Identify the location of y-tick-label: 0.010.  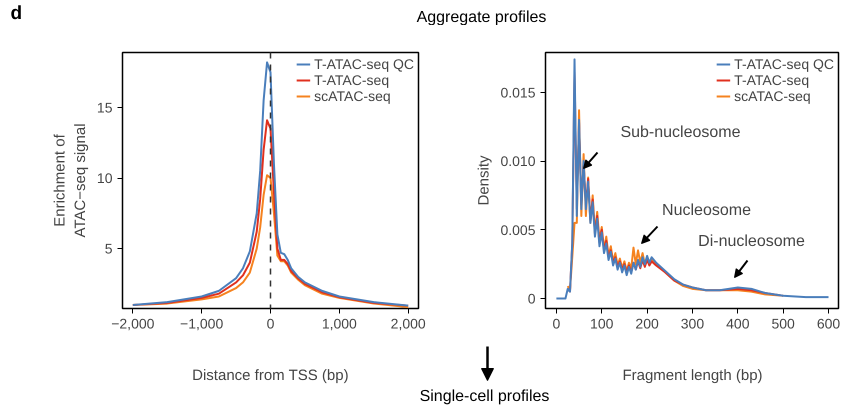
(518, 161).